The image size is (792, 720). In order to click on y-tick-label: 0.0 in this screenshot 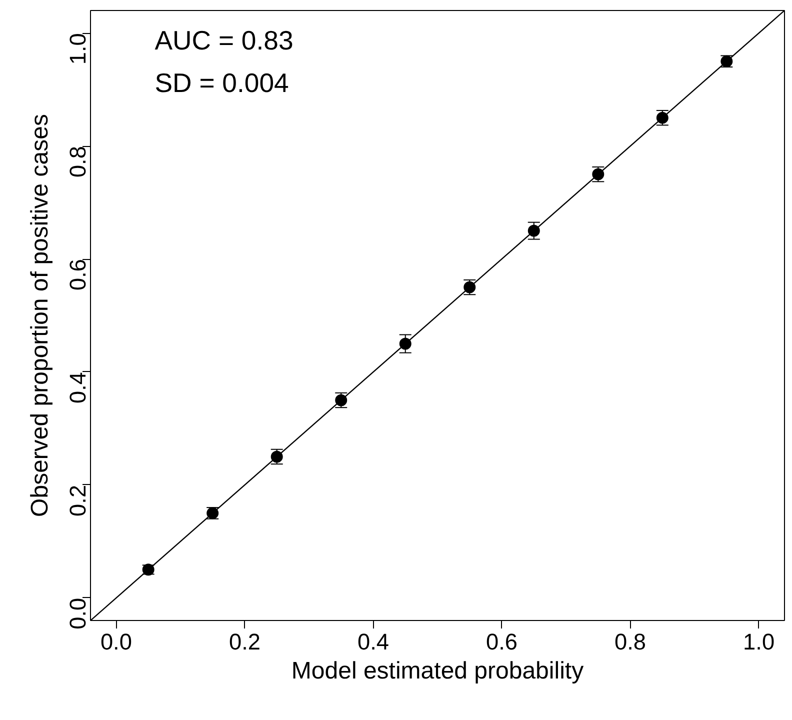, I will do `click(77, 614)`.